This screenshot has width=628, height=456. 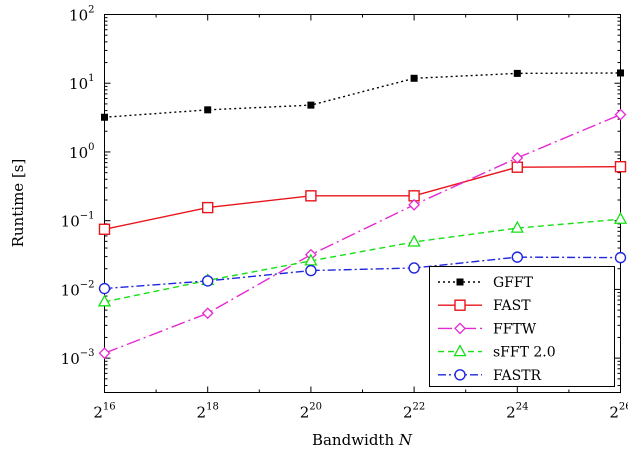 I want to click on x-tick-label: 226, so click(x=618, y=412).